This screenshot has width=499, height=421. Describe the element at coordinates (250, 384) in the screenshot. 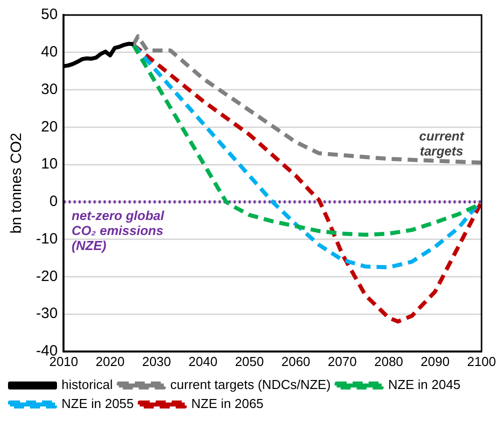

I see `legend-label: current targets (NDCs/NZE)` at that location.